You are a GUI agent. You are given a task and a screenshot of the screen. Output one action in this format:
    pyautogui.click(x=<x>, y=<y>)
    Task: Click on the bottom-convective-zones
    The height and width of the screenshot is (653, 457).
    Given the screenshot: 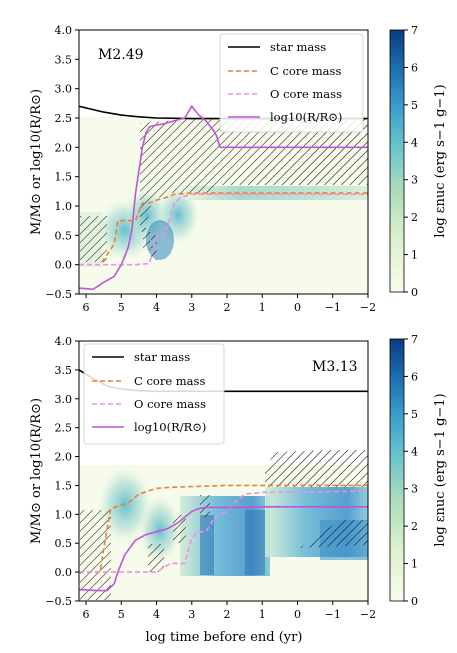 What is the action you would take?
    pyautogui.click(x=224, y=525)
    